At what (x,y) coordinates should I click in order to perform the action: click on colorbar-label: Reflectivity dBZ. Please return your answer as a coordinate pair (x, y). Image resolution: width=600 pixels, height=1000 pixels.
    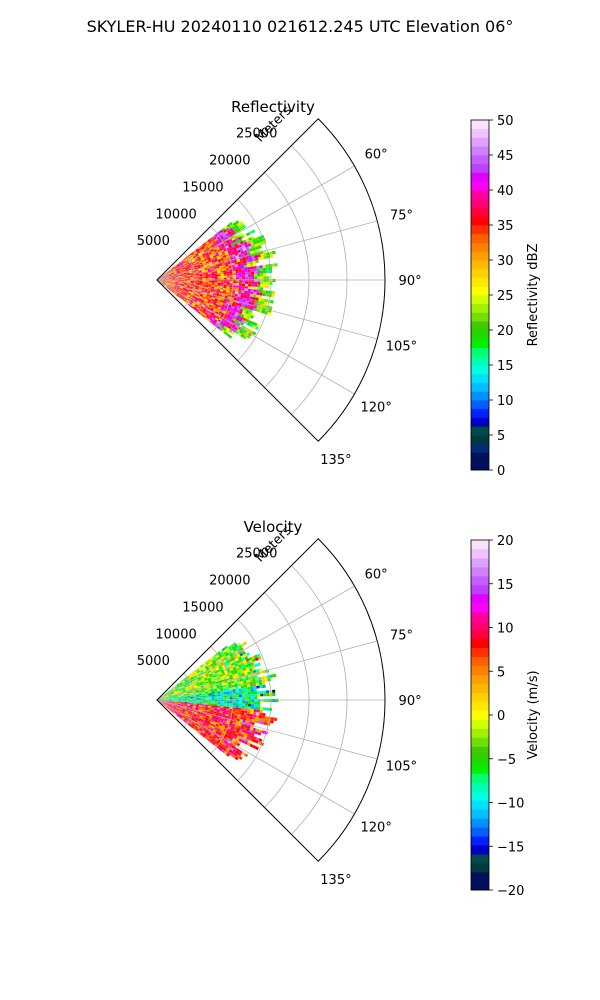
    Looking at the image, I should click on (533, 295).